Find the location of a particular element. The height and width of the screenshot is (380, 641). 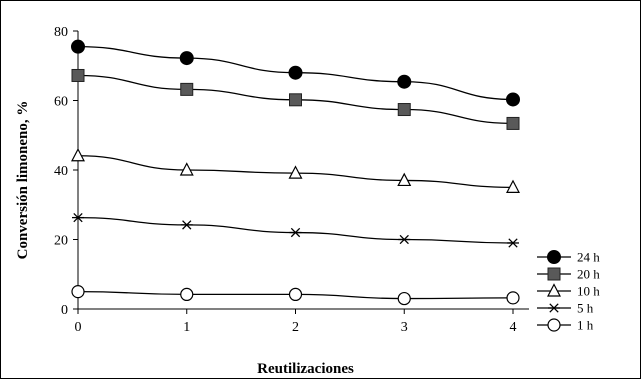

y-tick-label: 0 is located at coordinates (64, 310).